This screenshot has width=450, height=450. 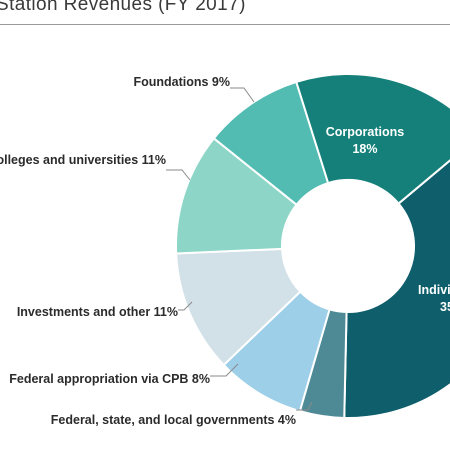 What do you see at coordinates (434, 298) in the screenshot?
I see `slice-label-individuals: Individuals35%` at bounding box center [434, 298].